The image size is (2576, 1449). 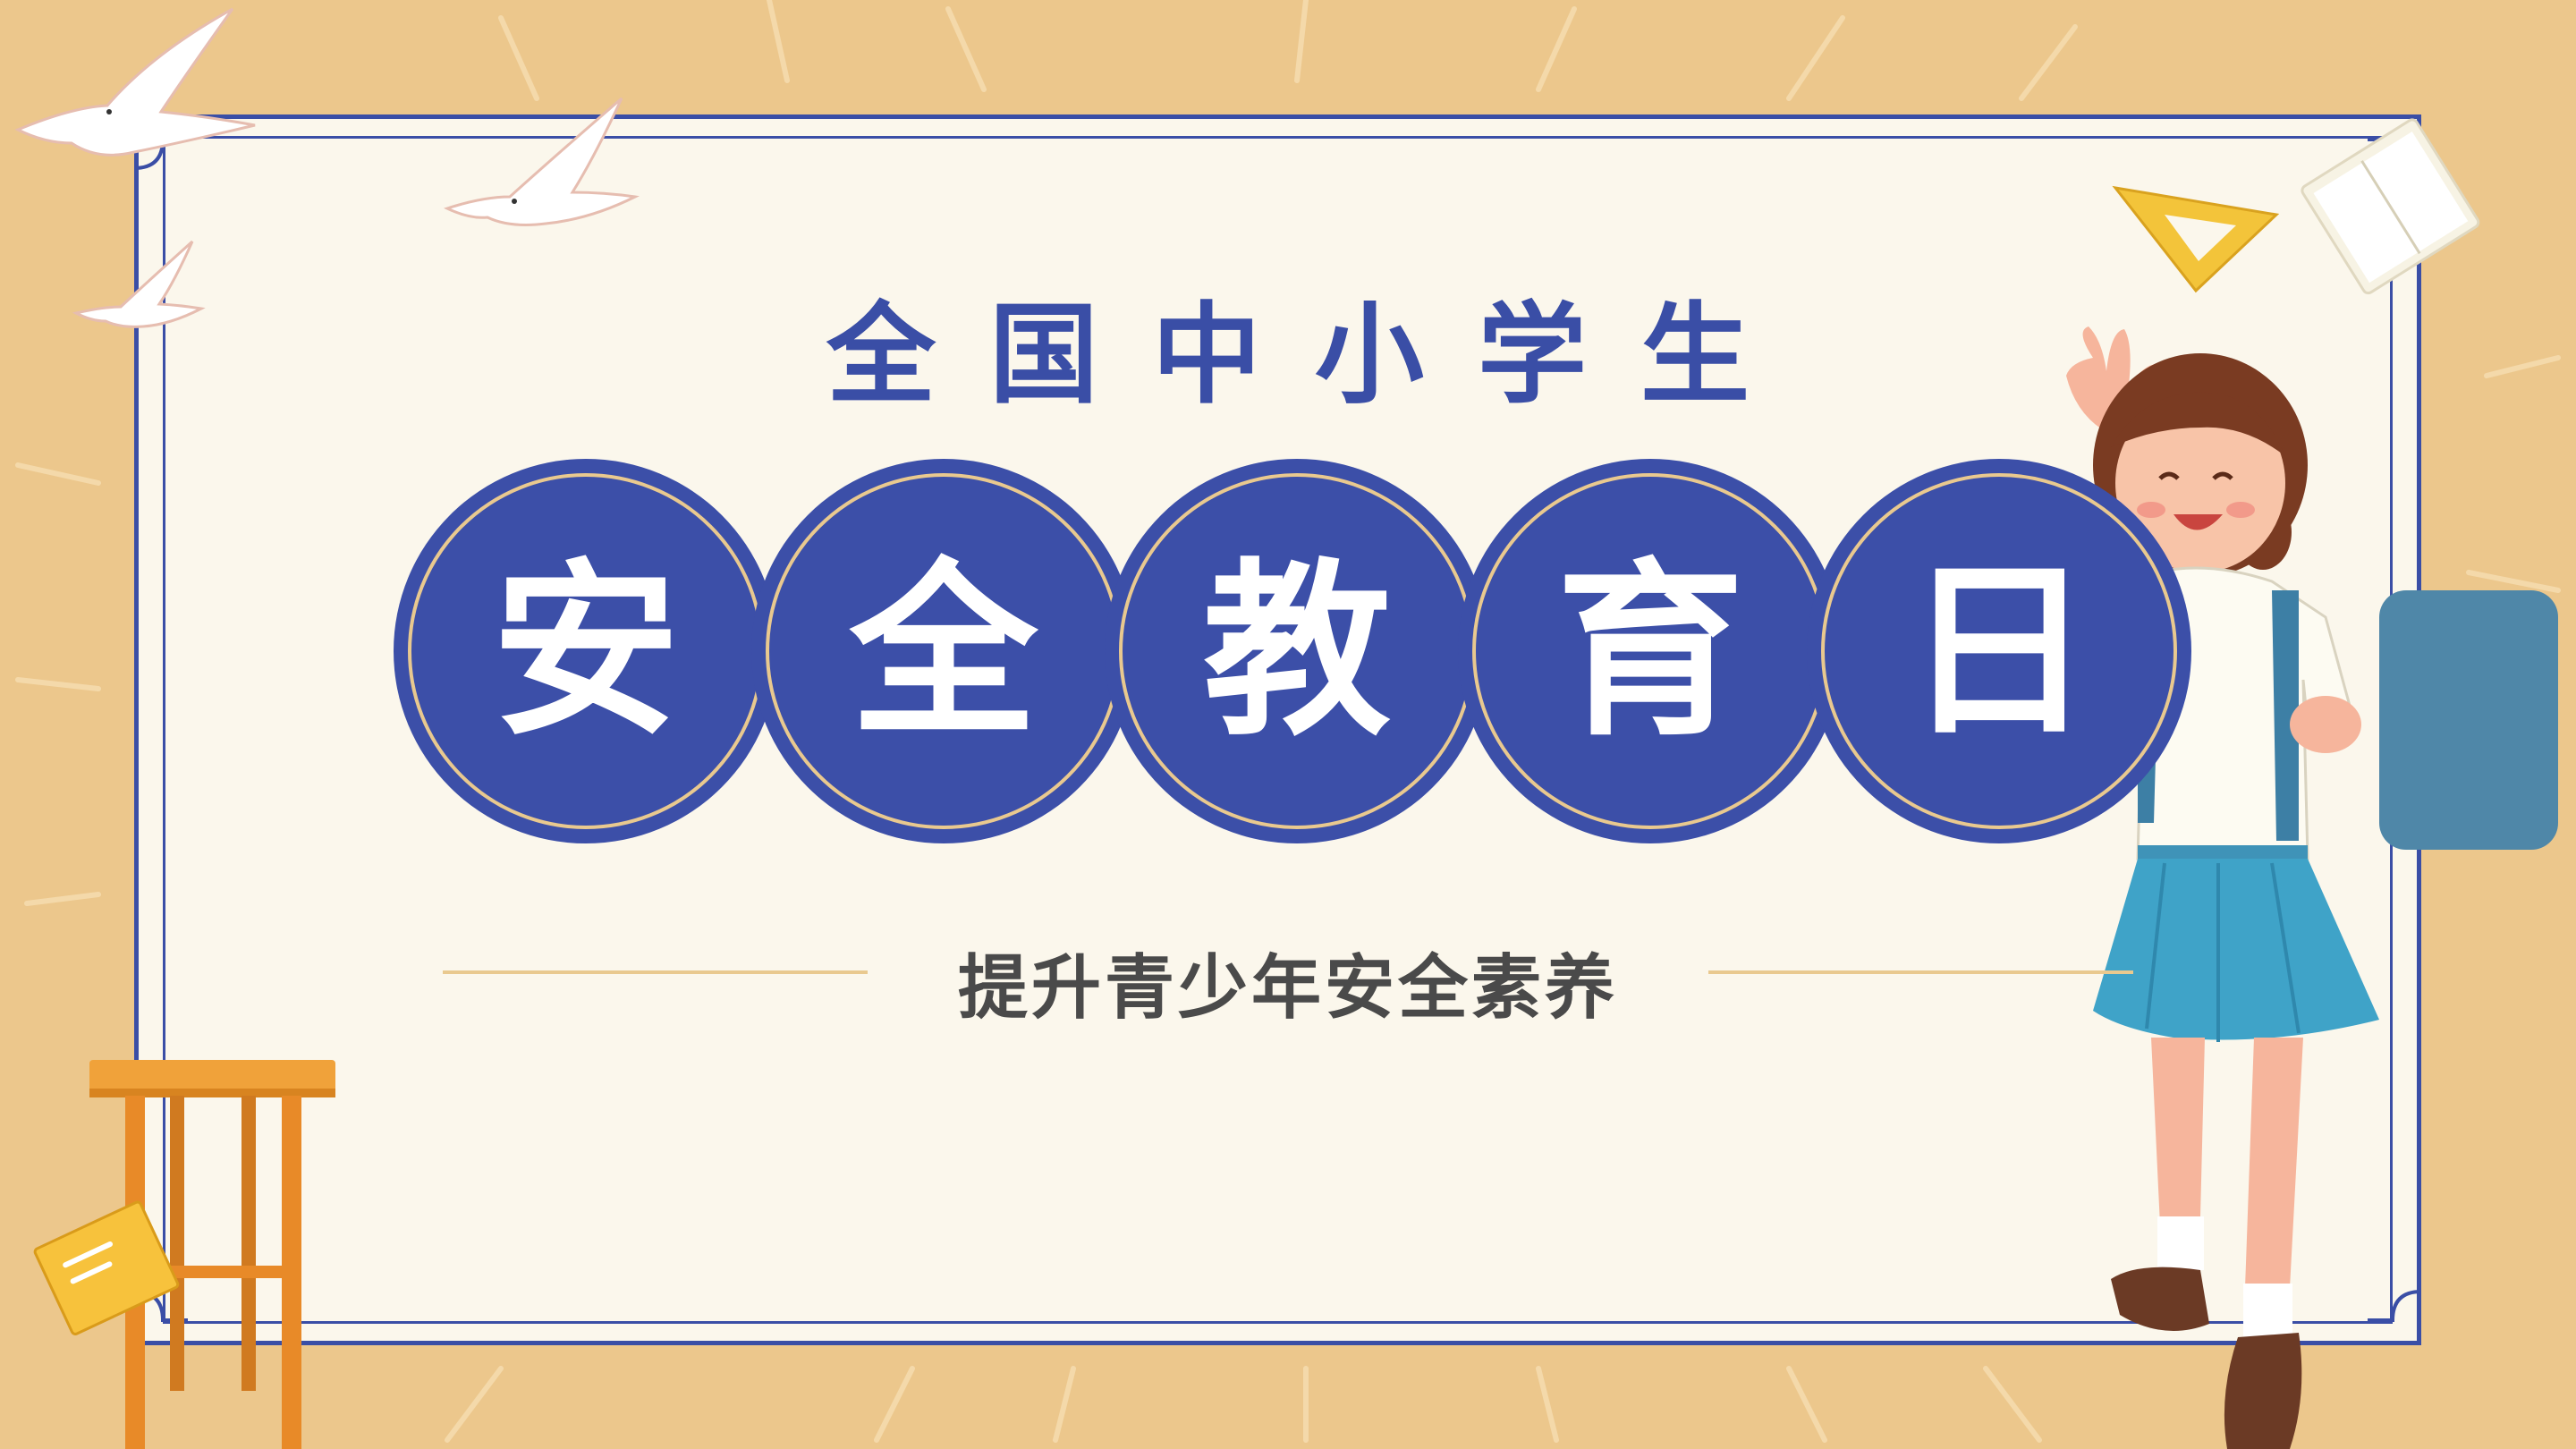 I want to click on title-character: 安, so click(x=585, y=650).